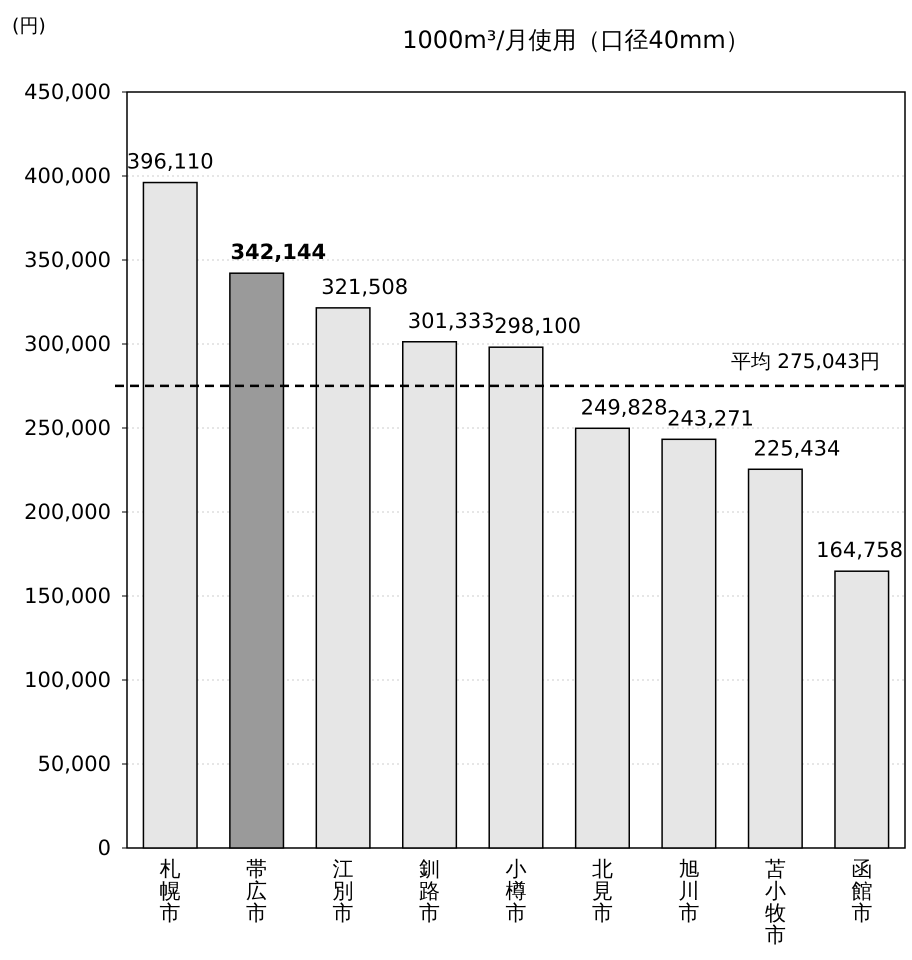 This screenshot has width=912, height=960. What do you see at coordinates (278, 252) in the screenshot?
I see `data-label: 342,144` at bounding box center [278, 252].